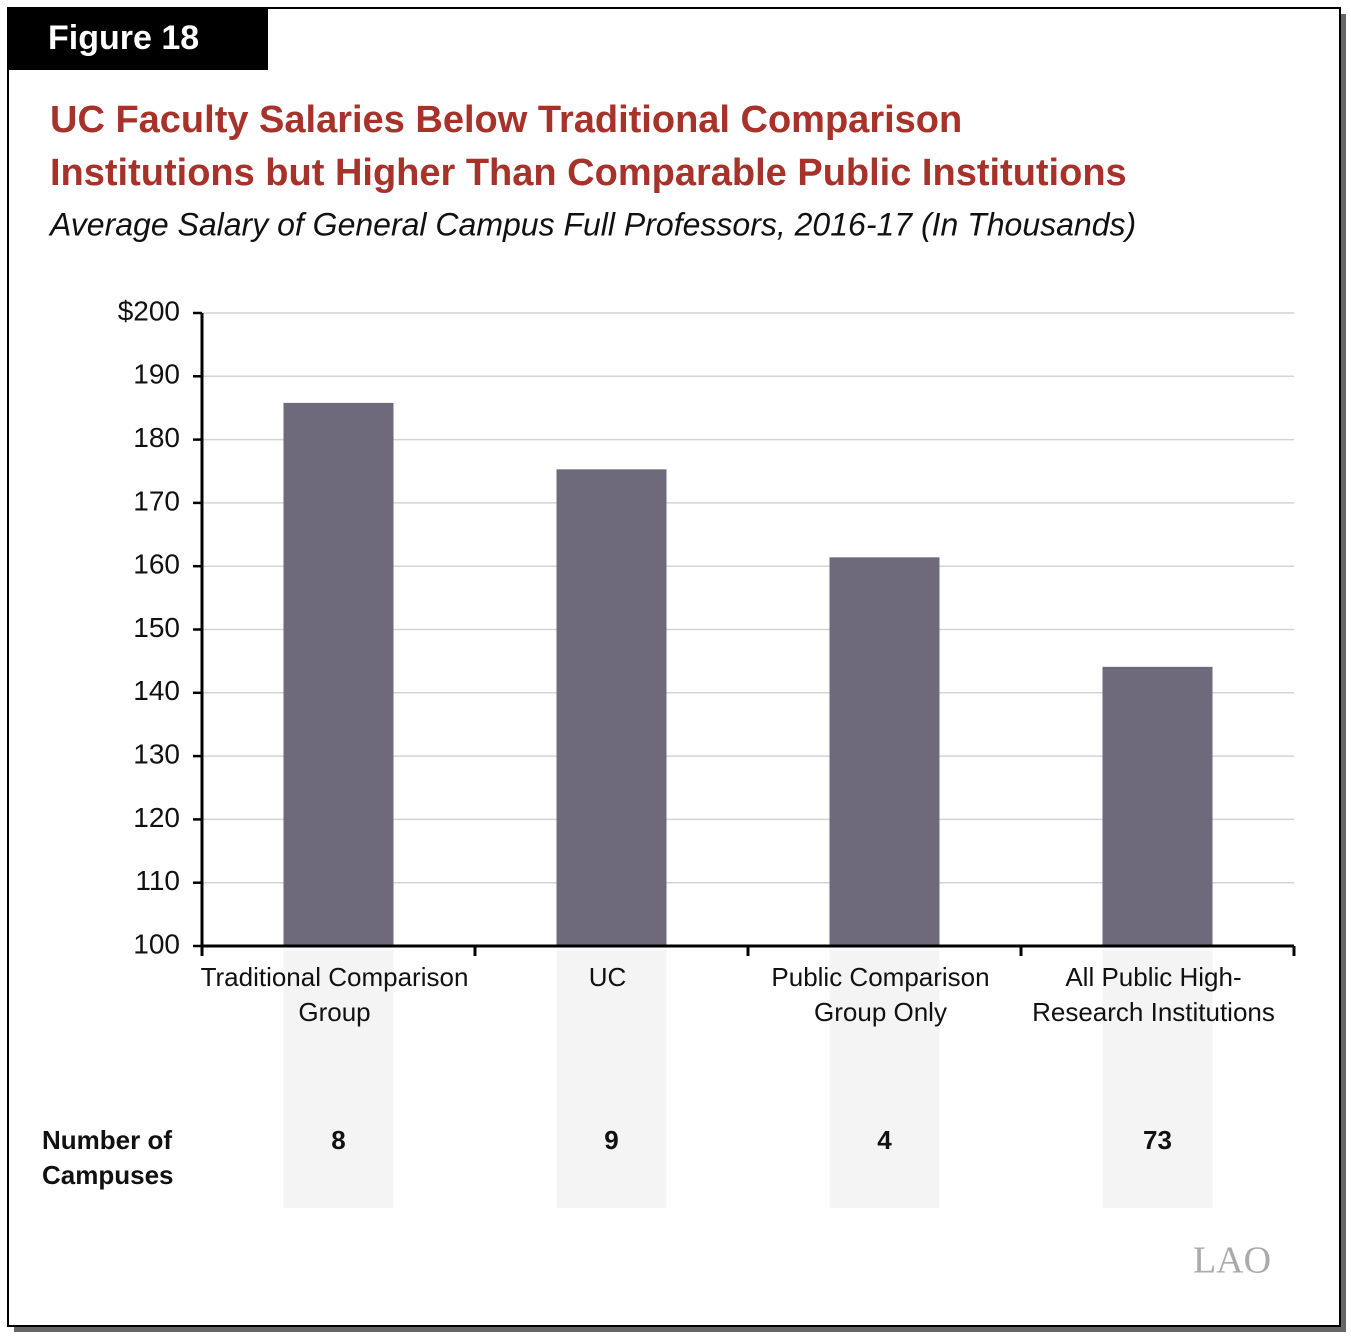 Image resolution: width=1351 pixels, height=1339 pixels. What do you see at coordinates (156, 374) in the screenshot?
I see `y-tick-label: 190` at bounding box center [156, 374].